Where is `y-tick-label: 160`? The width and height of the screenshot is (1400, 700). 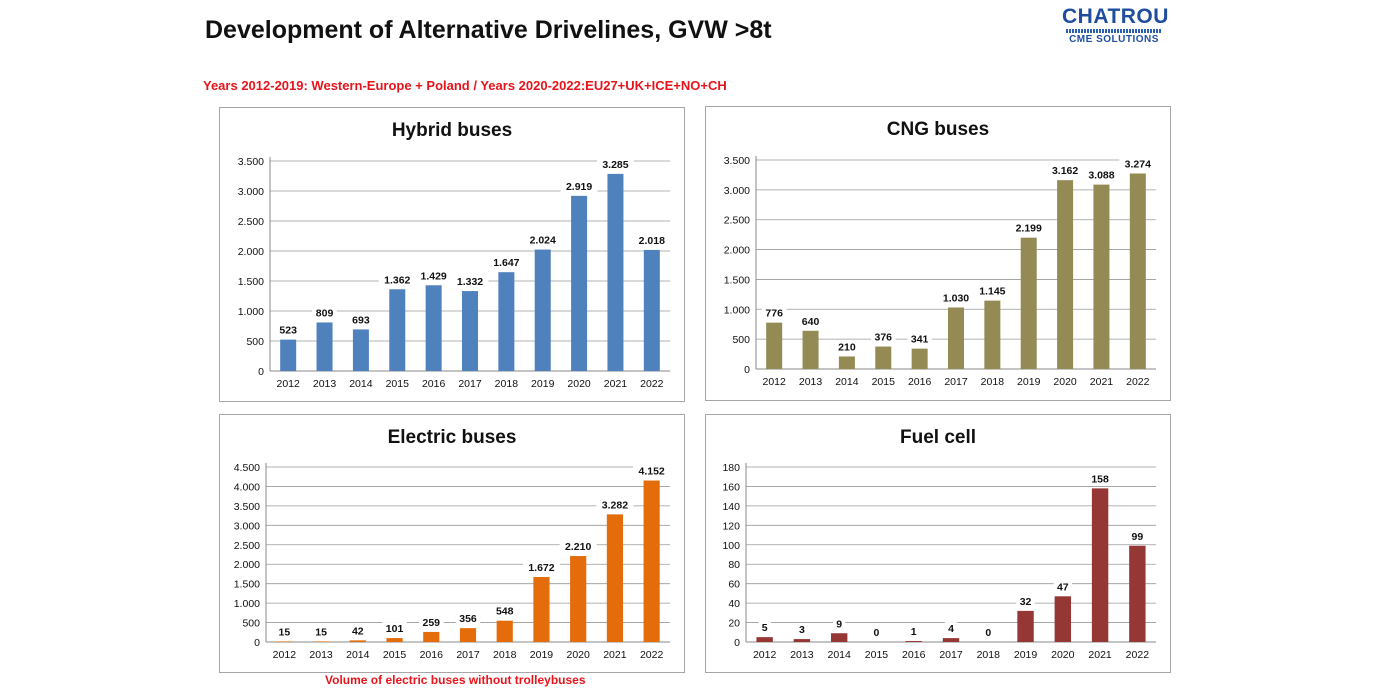
y-tick-label: 160 is located at coordinates (731, 487).